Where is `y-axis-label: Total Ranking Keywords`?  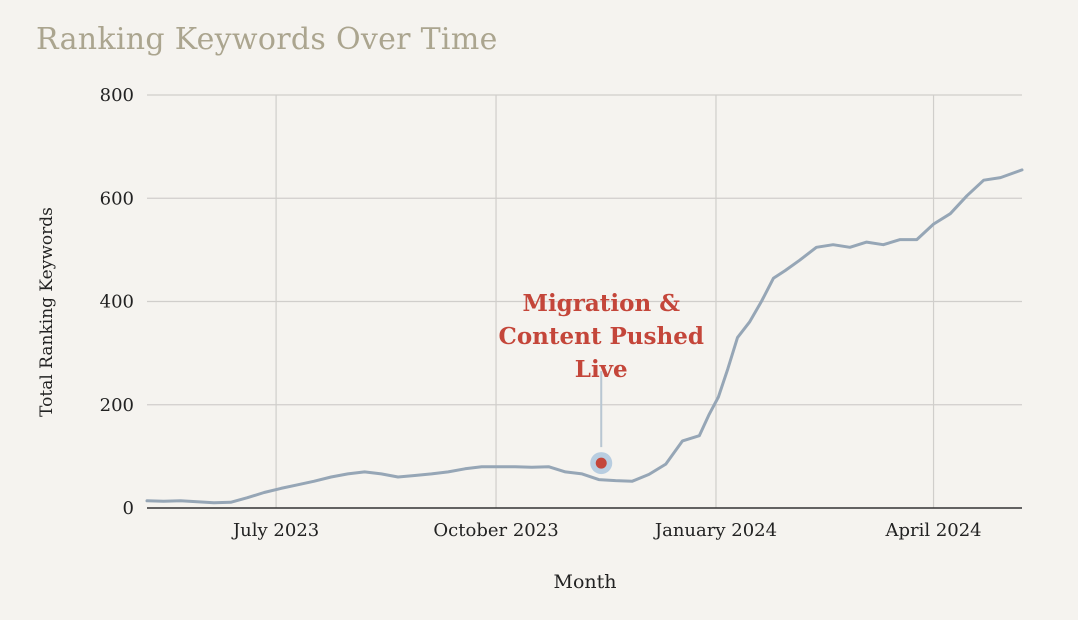
y-axis-label: Total Ranking Keywords is located at coordinates (47, 312).